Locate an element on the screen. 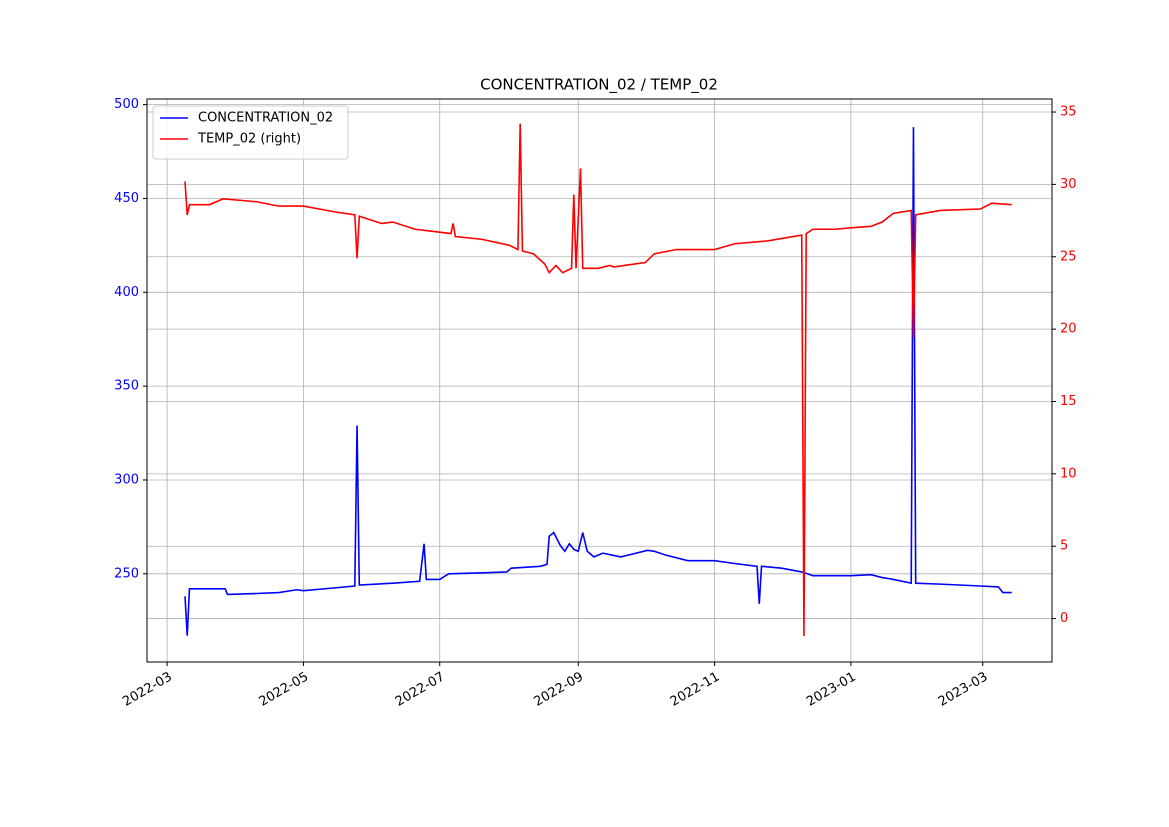 Image resolution: width=1169 pixels, height=827 pixels. y-tick-label: 350 is located at coordinates (126, 386).